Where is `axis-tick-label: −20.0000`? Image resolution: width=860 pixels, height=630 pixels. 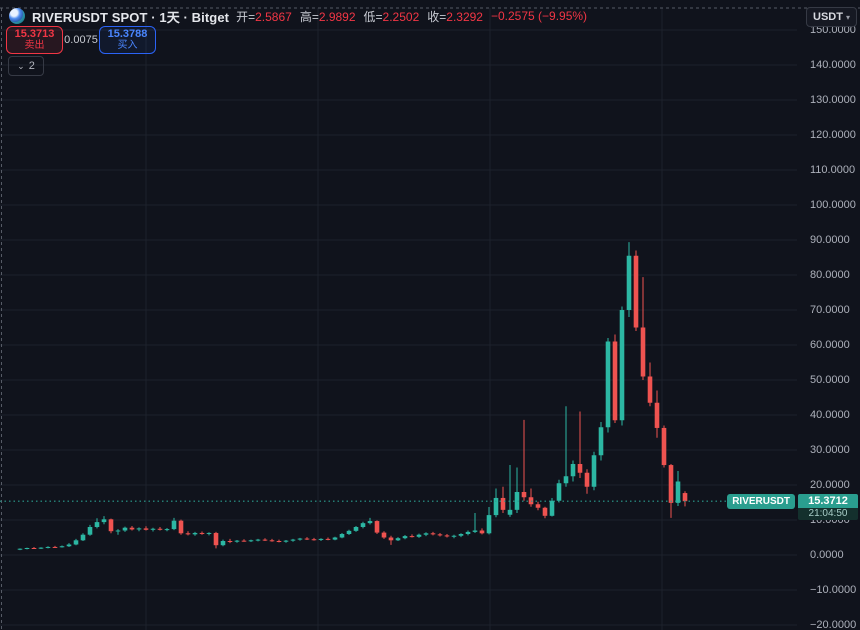 axis-tick-label: −20.0000 is located at coordinates (833, 624).